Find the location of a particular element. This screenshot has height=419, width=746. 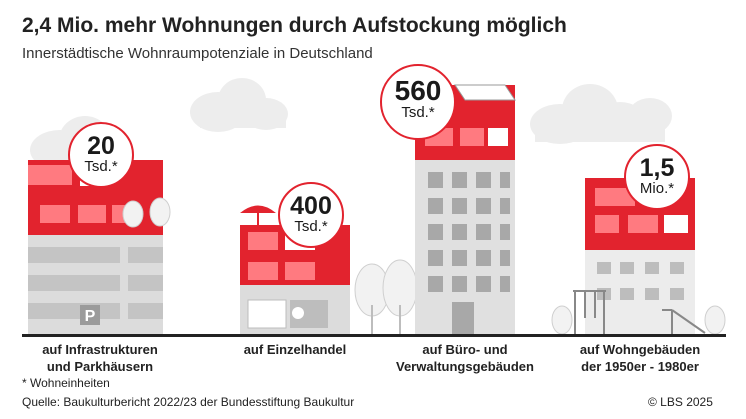

badge-value: 20 is located at coordinates (101, 146).